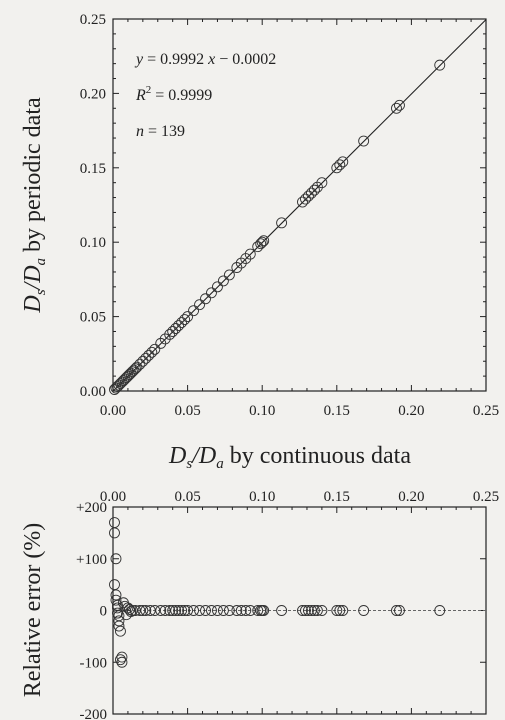 This screenshot has width=505, height=720. Describe the element at coordinates (205, 59) in the screenshot. I see `equation-annotation: y = 0.9992 x − 0.0002` at that location.